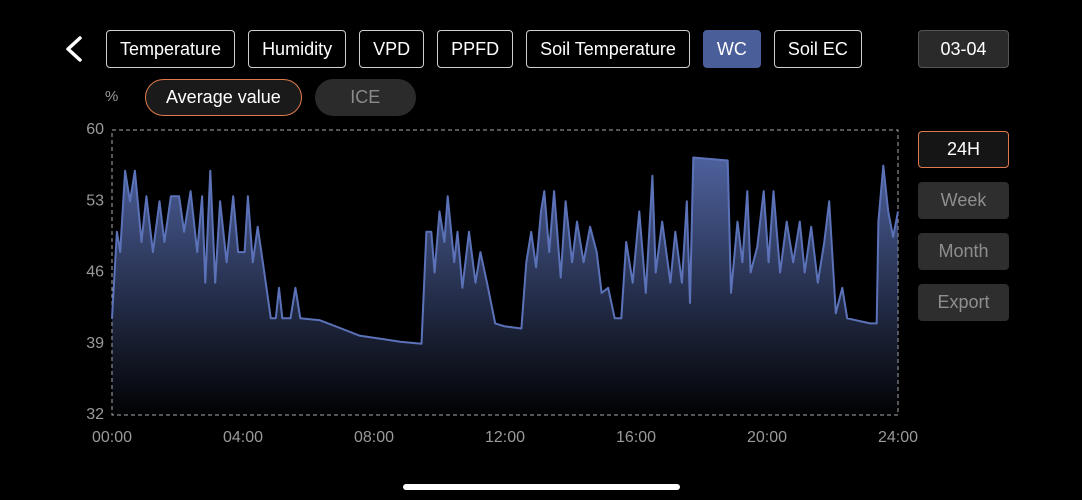  I want to click on x-tick-label: 16:00, so click(636, 437).